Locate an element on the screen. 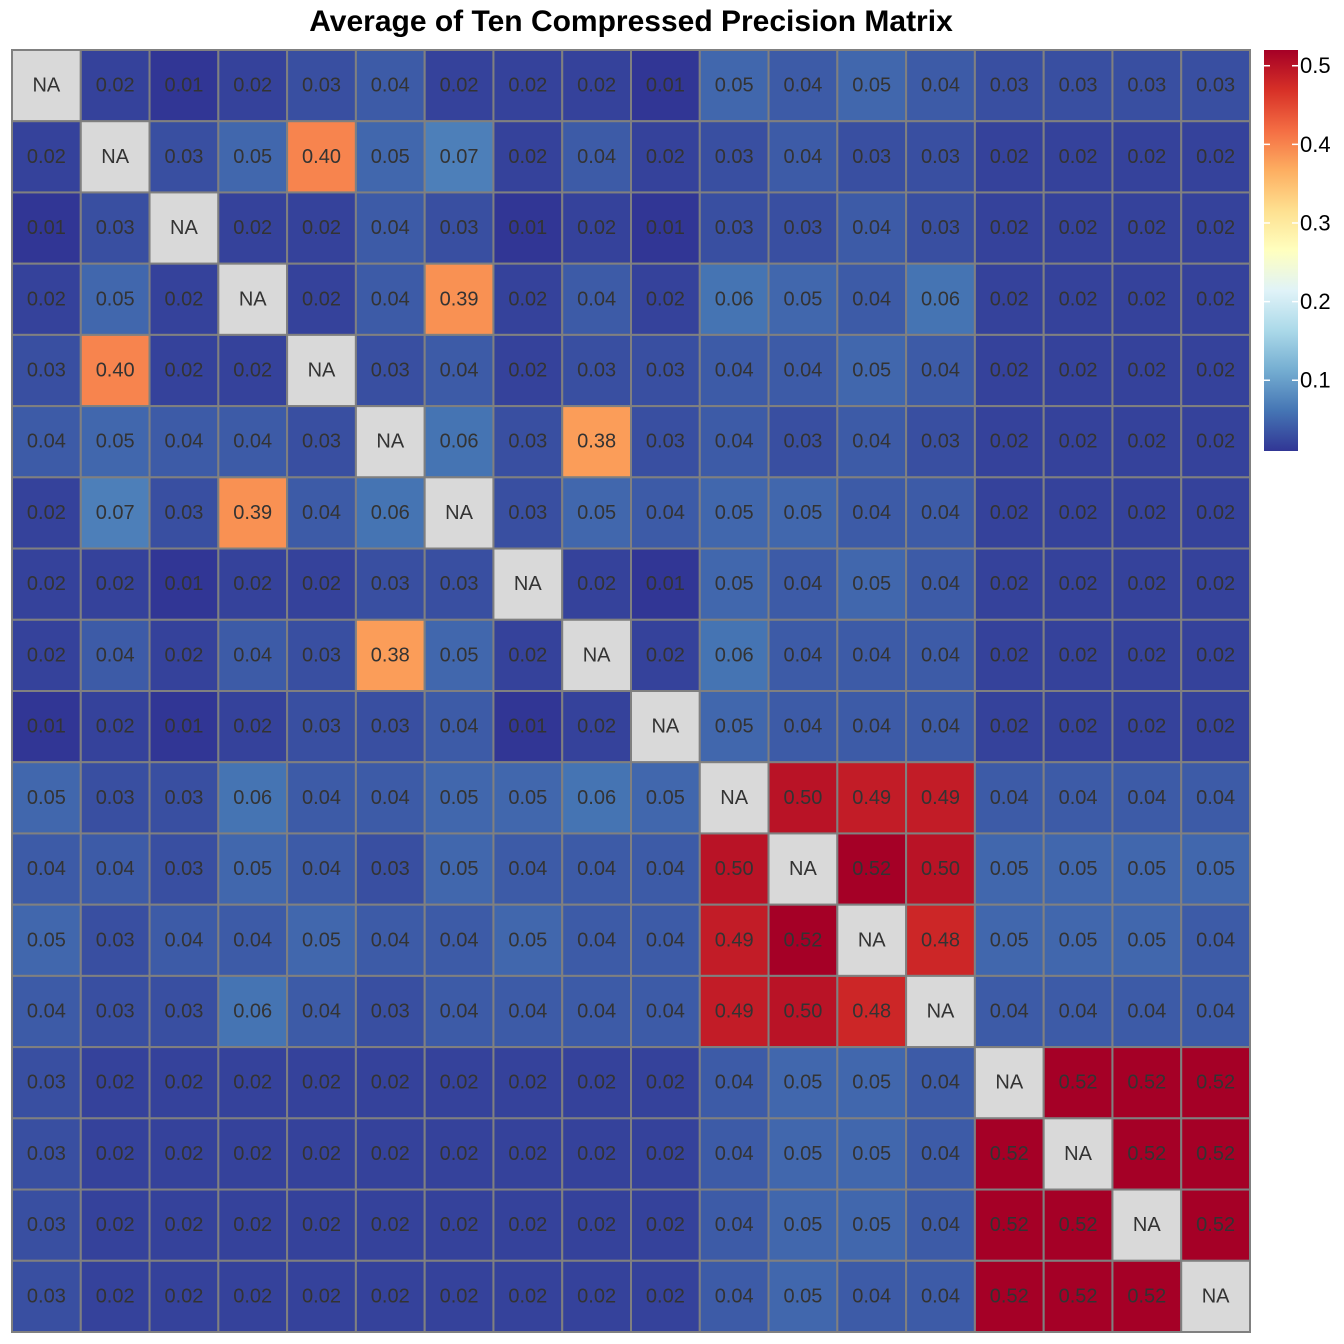 Image resolution: width=1344 pixels, height=1344 pixels. legend-tick-label: 0.3 is located at coordinates (1315, 222).